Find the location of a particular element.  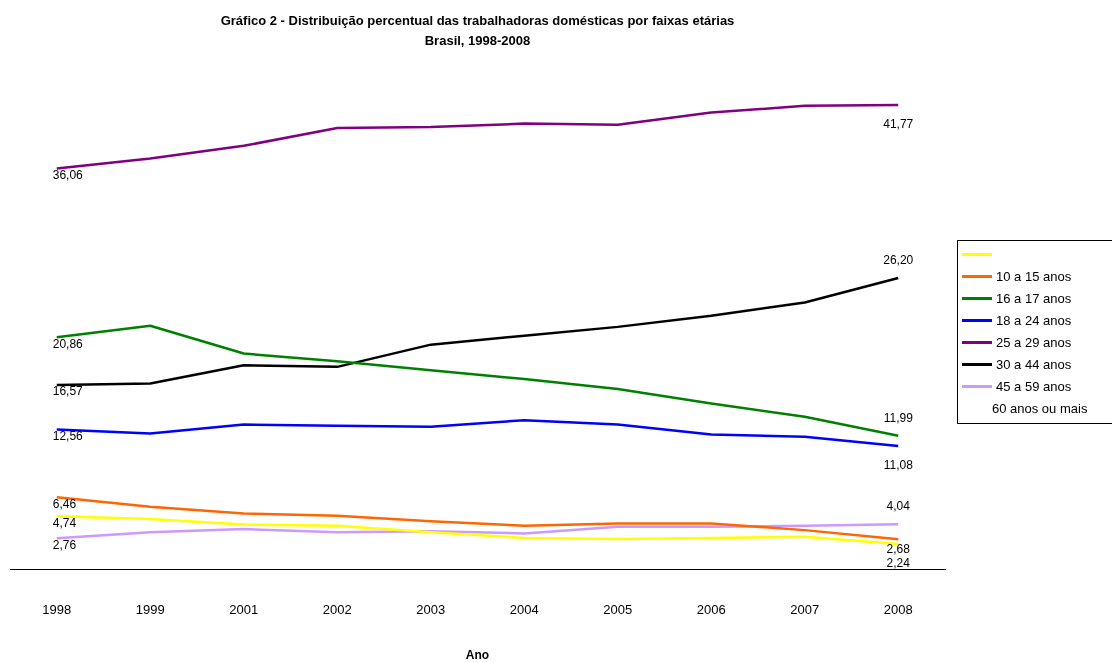

data-label: 16,57 is located at coordinates (68, 391).